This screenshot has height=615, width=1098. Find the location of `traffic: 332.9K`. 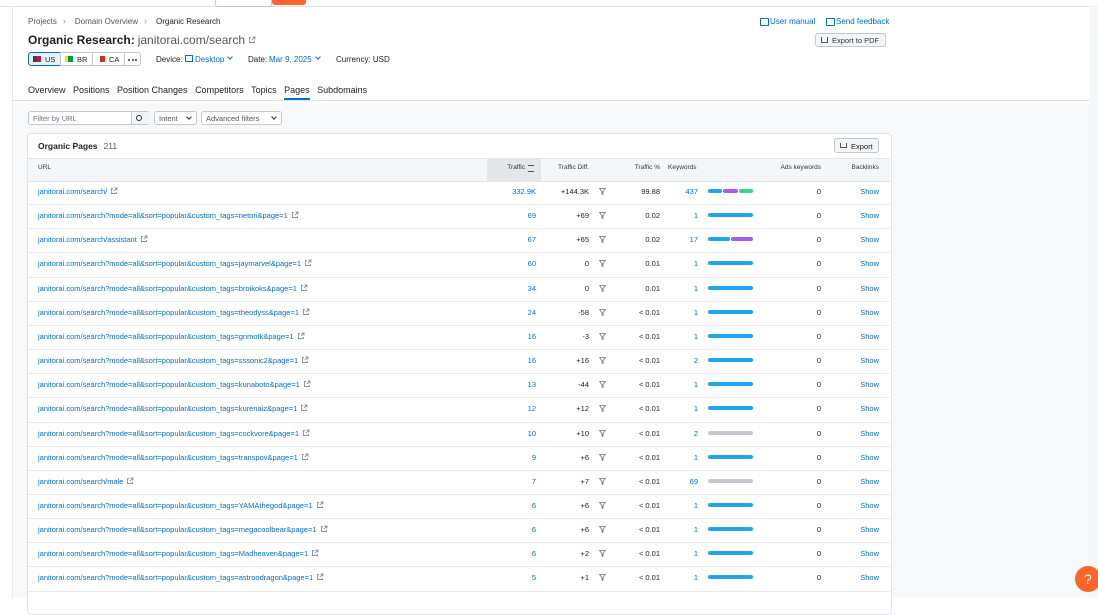

traffic: 332.9K is located at coordinates (524, 191).